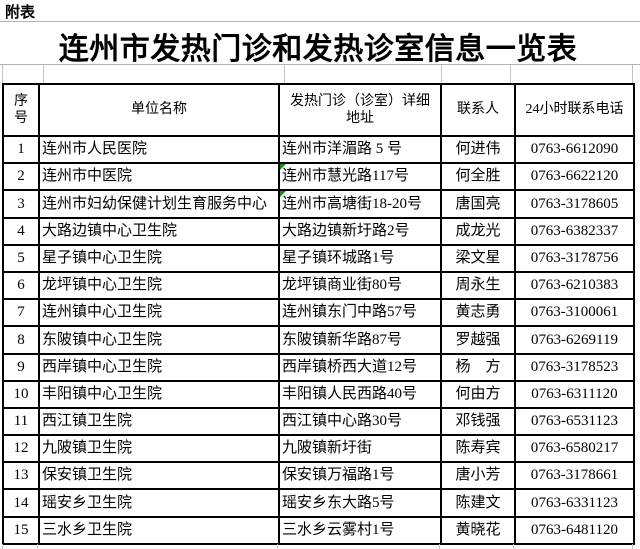 The width and height of the screenshot is (640, 549). Describe the element at coordinates (478, 503) in the screenshot. I see `cell-contact: 陈建文` at that location.